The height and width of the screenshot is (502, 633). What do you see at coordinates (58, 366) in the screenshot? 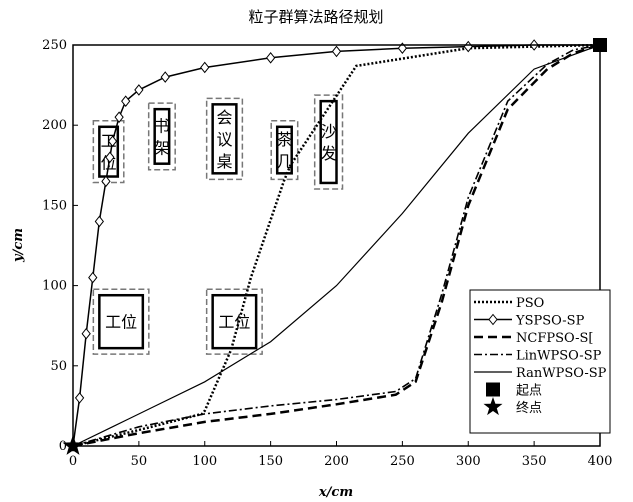
I see `y-tick-label: 50` at bounding box center [58, 366].